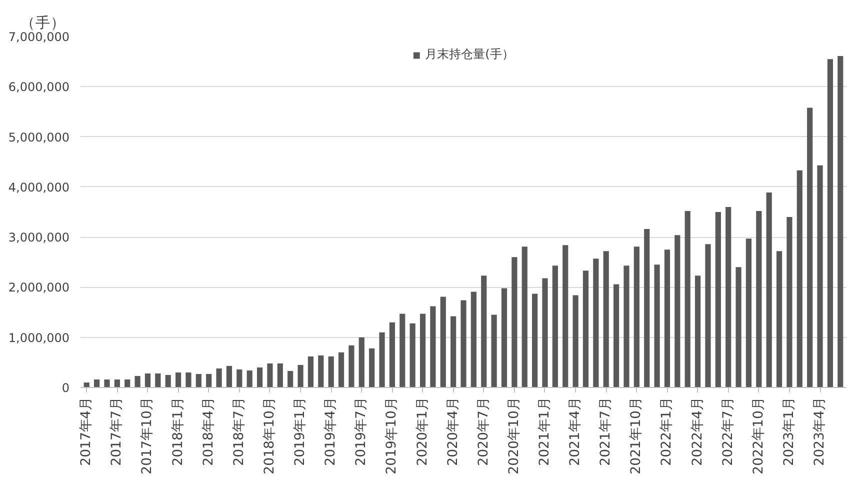  What do you see at coordinates (86, 431) in the screenshot?
I see `x-tick-label: 2017年4月` at bounding box center [86, 431].